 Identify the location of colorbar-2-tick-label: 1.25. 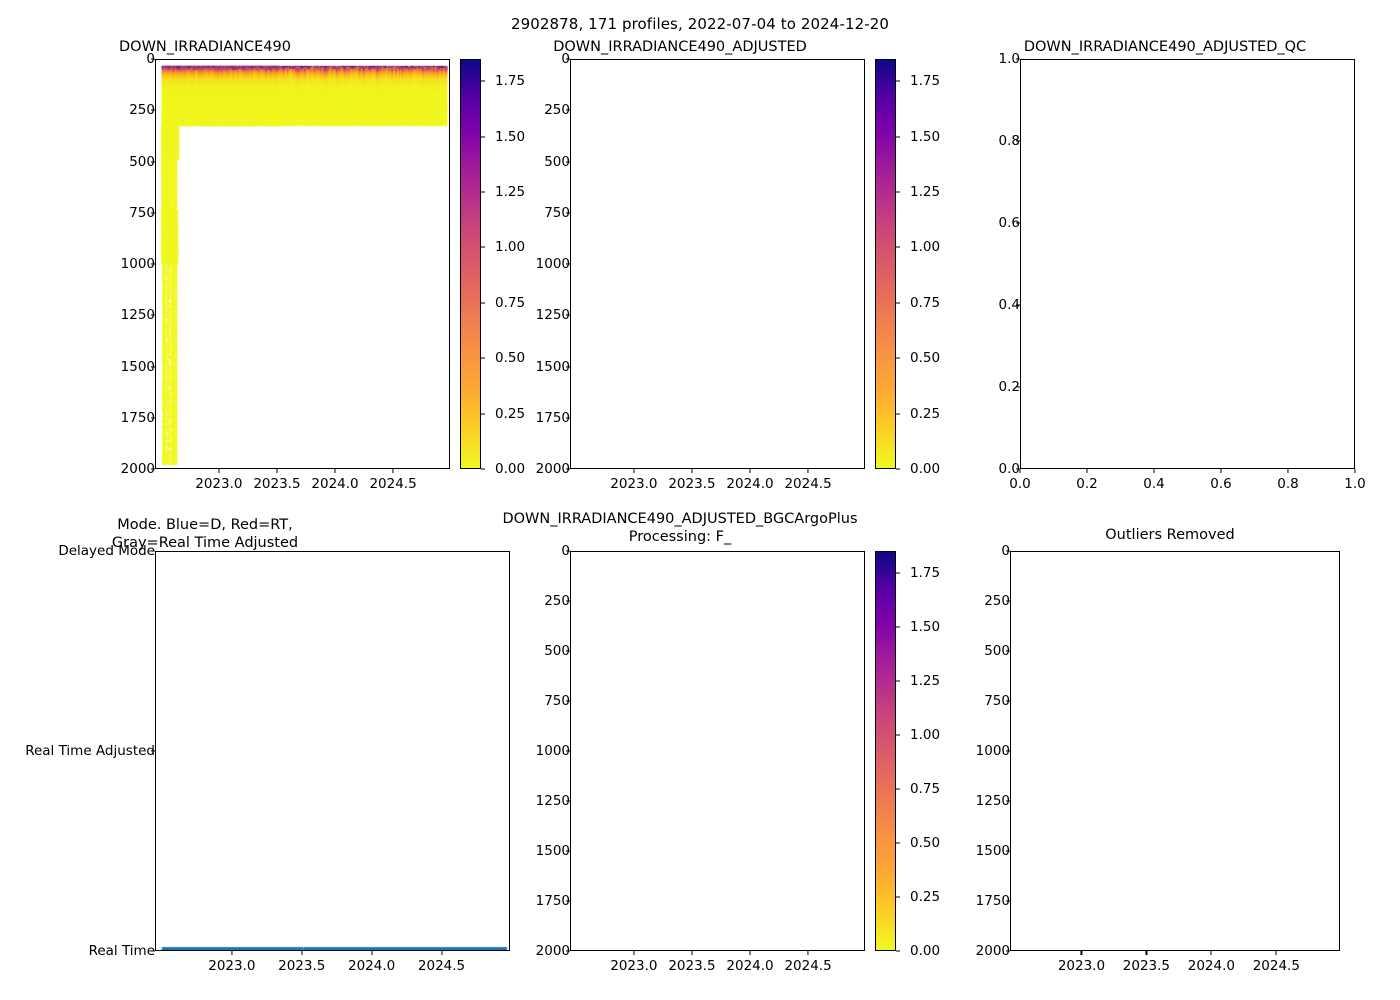
(925, 191).